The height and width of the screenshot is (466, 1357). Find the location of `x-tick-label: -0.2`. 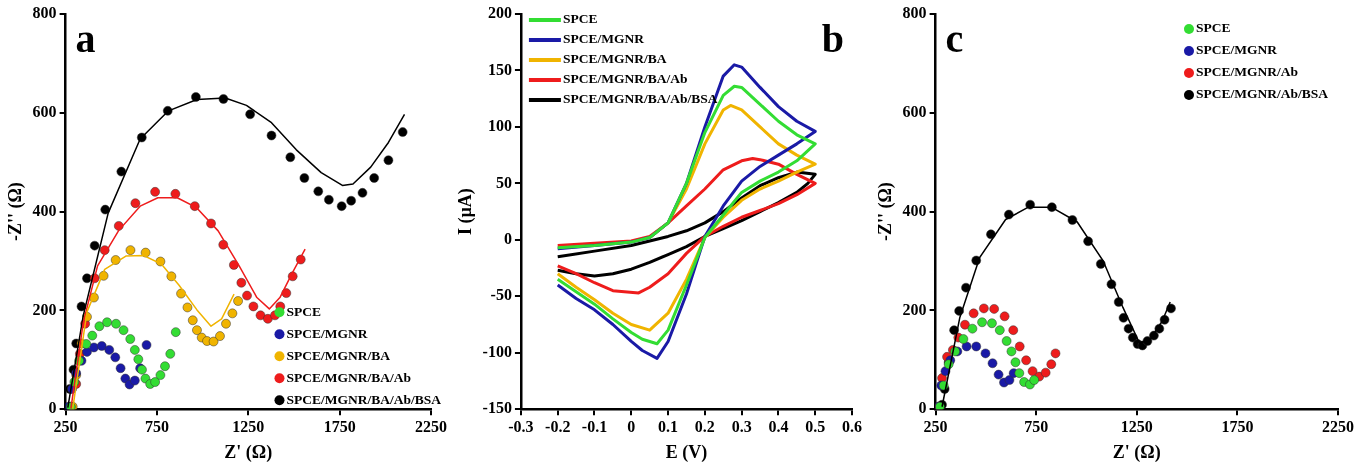

x-tick-label: -0.2 is located at coordinates (558, 426).